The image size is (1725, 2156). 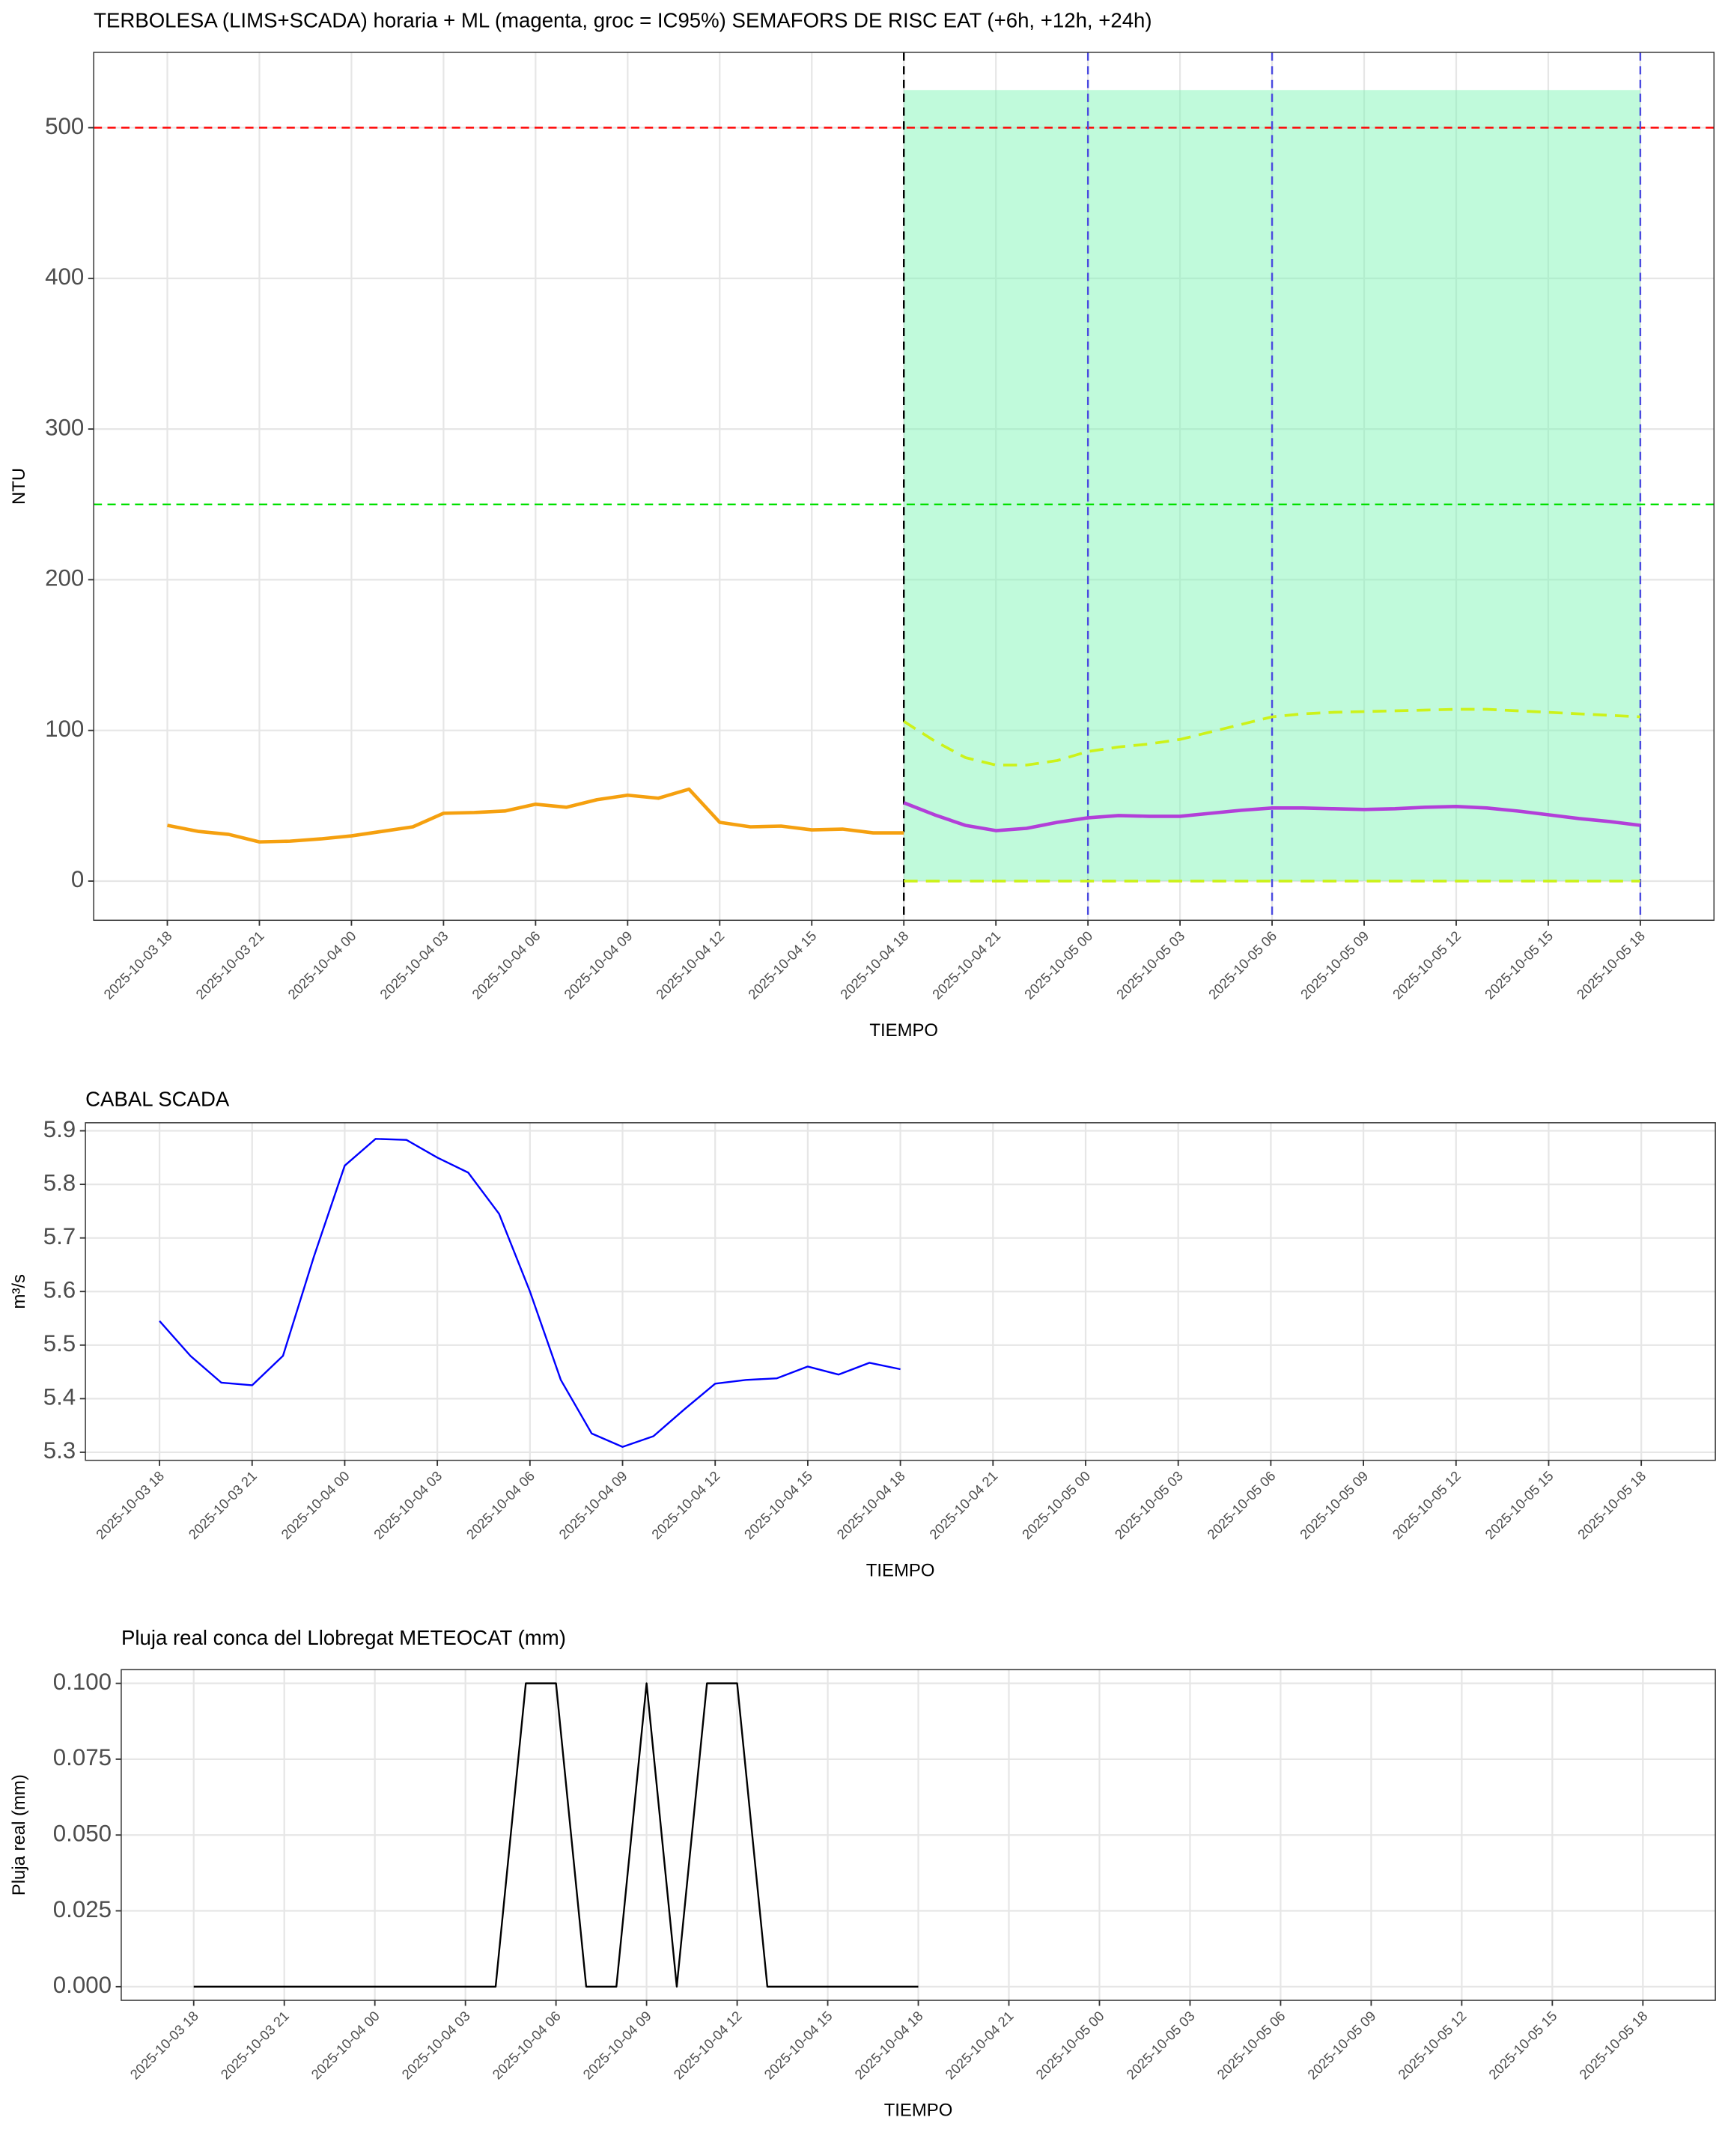 I want to click on y-tick-label: 0.025, so click(x=82, y=1909).